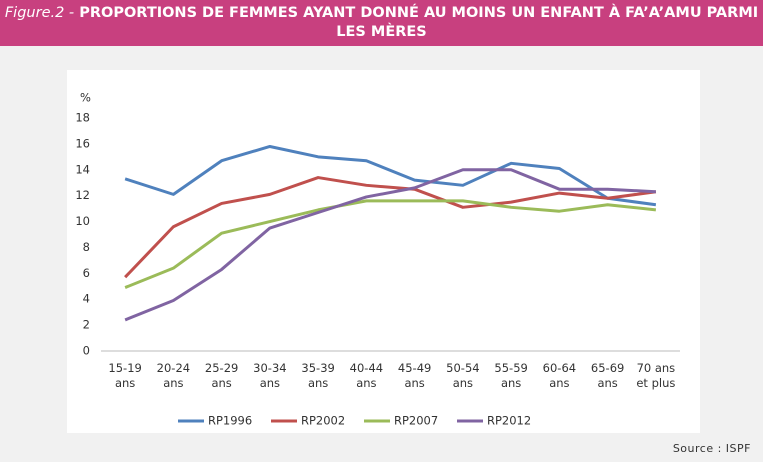  Describe the element at coordinates (125, 375) in the screenshot. I see `x-tick-label: 15-19 ans` at that location.